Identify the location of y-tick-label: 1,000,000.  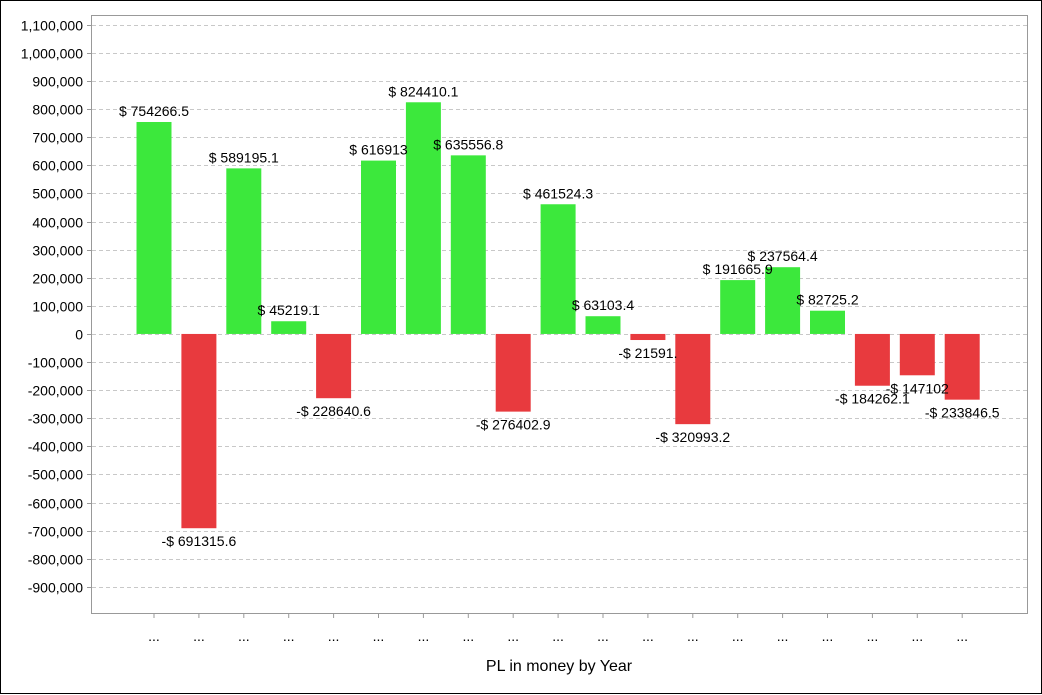
(52, 54).